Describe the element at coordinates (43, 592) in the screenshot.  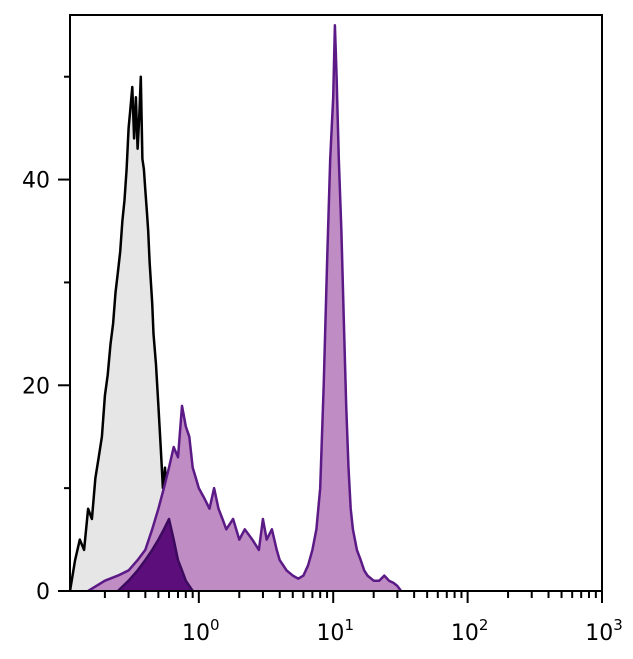
I see `y-tick-label: 0` at that location.